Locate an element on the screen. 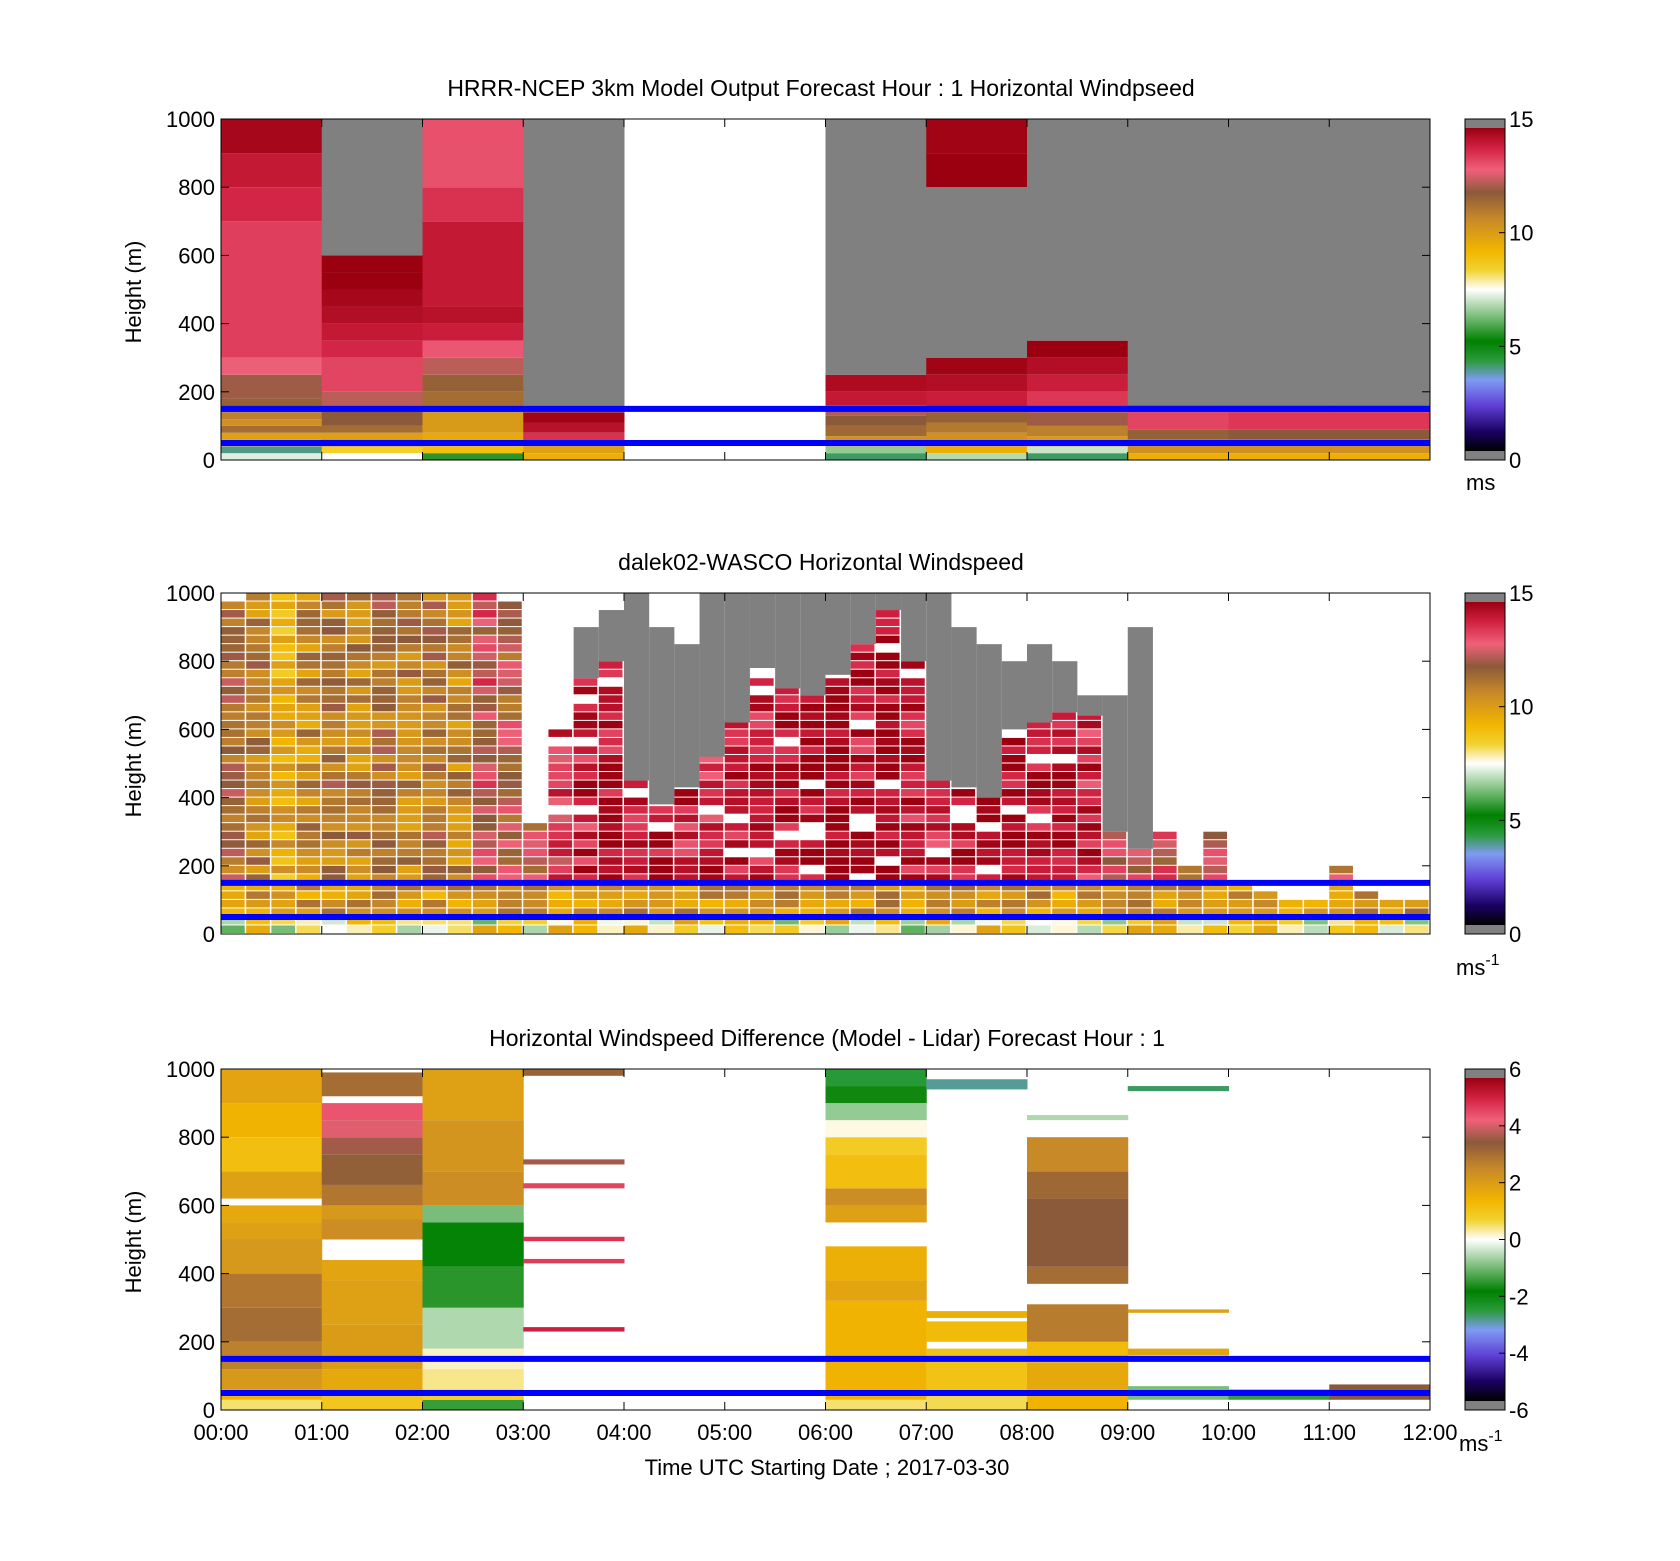 Image resolution: width=1680 pixels, height=1561 pixels. panel-lidar-ylabel: Height (m) is located at coordinates (133, 766).